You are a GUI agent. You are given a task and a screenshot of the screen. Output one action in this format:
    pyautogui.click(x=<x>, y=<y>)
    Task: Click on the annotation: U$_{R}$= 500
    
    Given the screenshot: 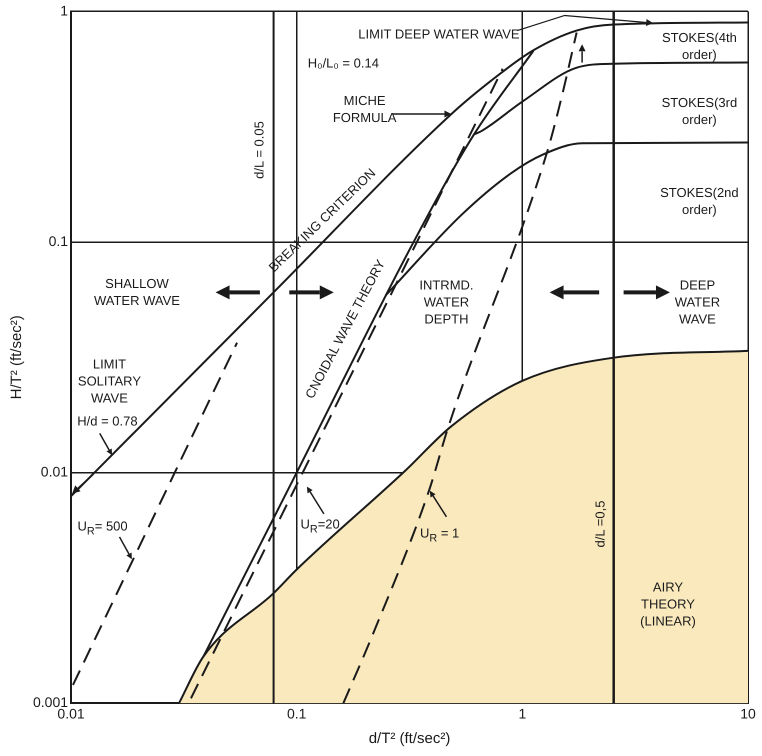 What is the action you would take?
    pyautogui.click(x=103, y=529)
    